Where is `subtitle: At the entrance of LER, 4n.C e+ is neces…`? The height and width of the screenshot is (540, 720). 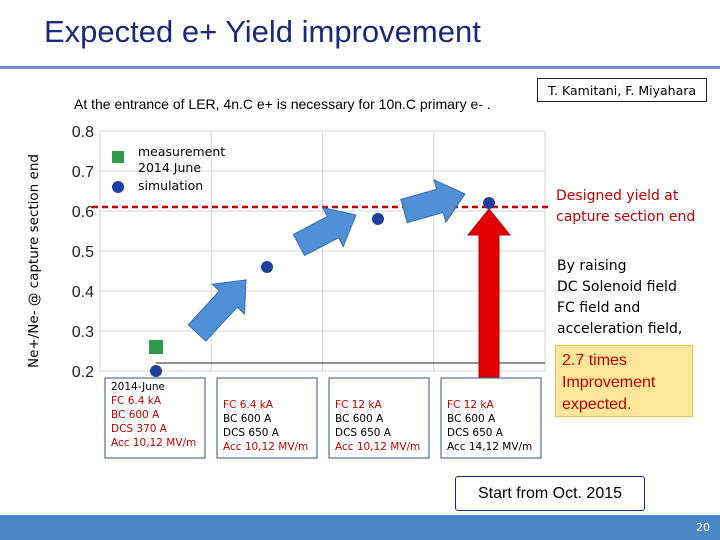
subtitle: At the entrance of LER, 4n.C e+ is neces… is located at coordinates (282, 104).